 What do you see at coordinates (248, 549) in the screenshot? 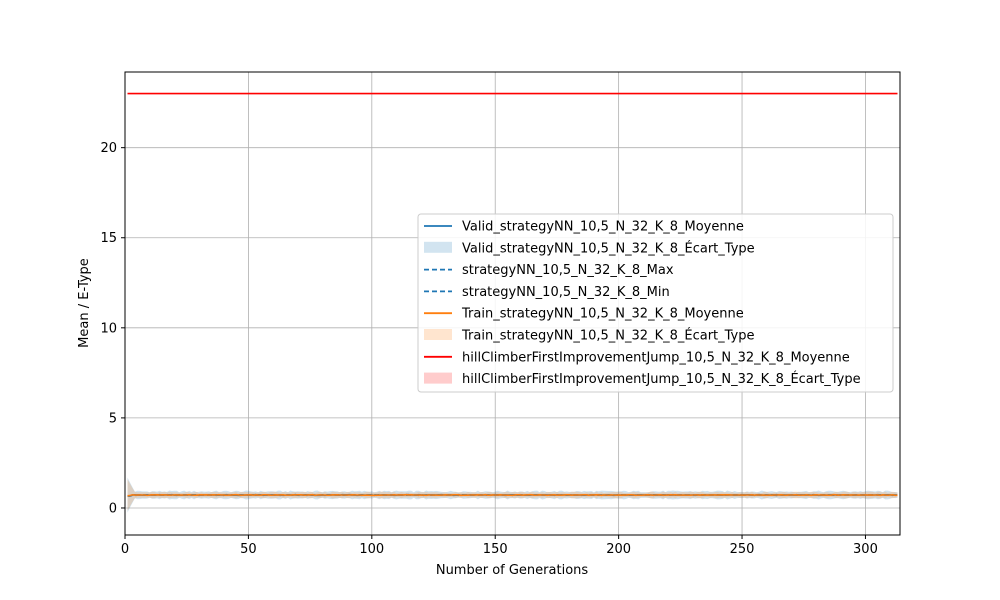
I see `x-tick-label: 50` at bounding box center [248, 549].